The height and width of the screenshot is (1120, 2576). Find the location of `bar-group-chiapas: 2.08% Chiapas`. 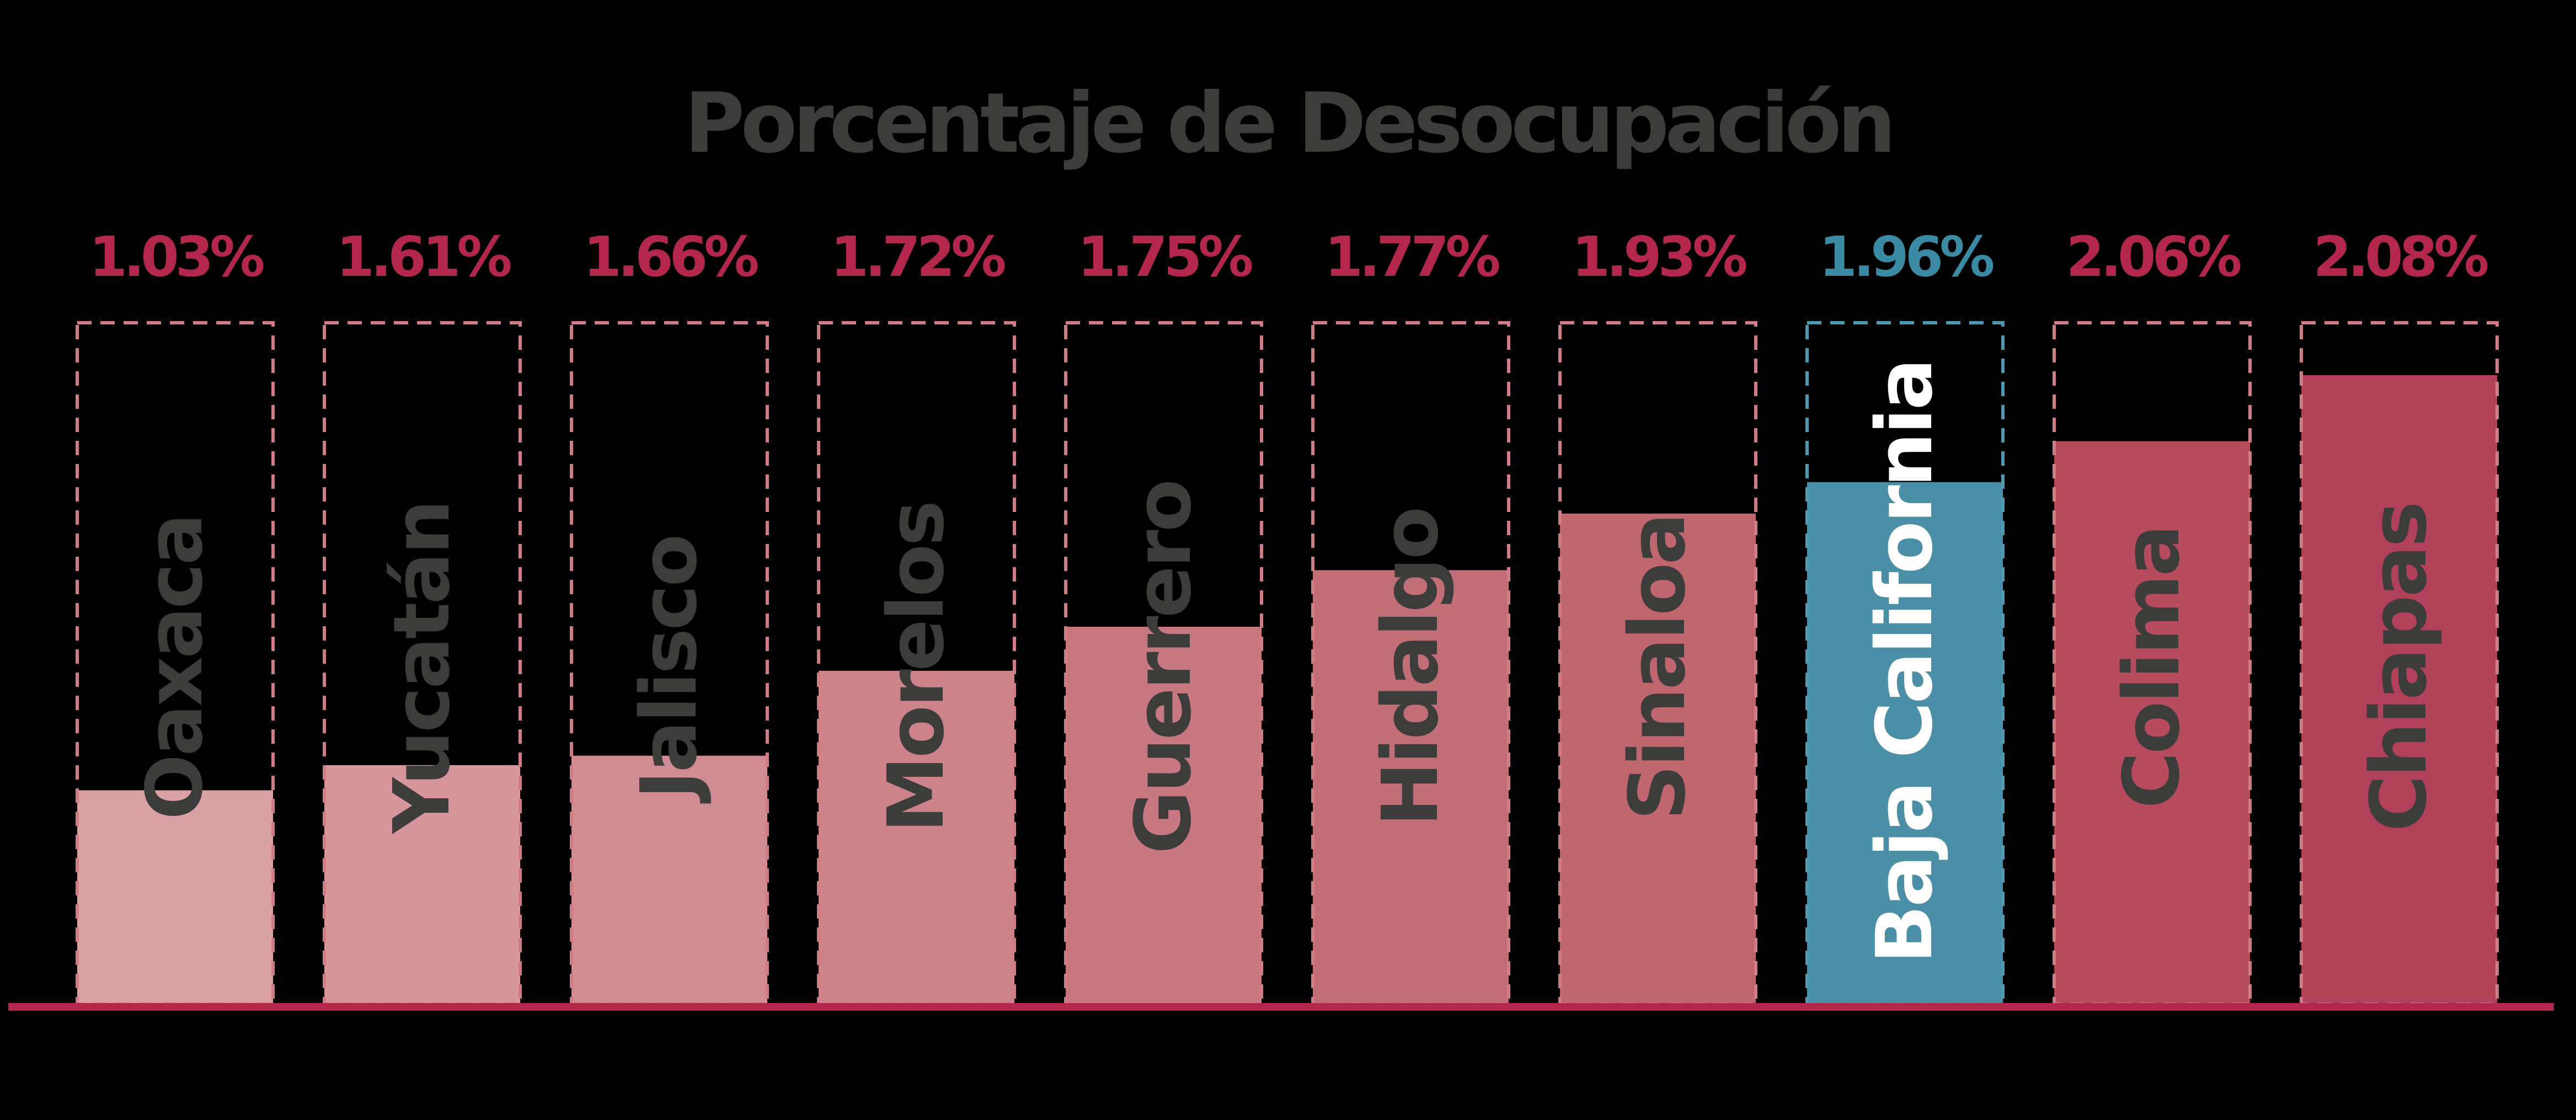

bar-group-chiapas: 2.08% Chiapas is located at coordinates (2399, 615).